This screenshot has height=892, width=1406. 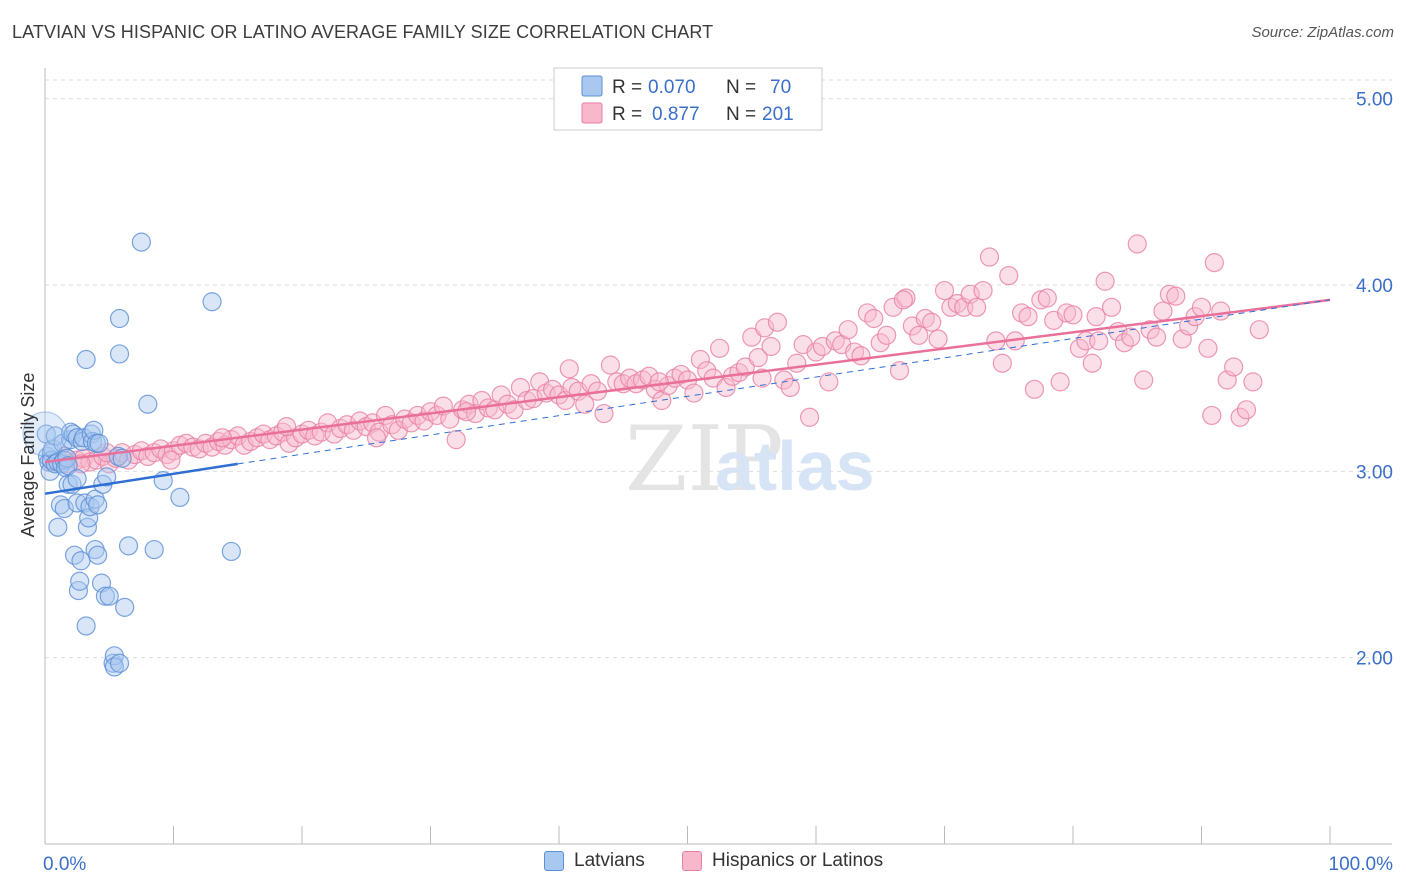 What do you see at coordinates (1361, 864) in the screenshot?
I see `x-tick-label-max: 100.0%` at bounding box center [1361, 864].